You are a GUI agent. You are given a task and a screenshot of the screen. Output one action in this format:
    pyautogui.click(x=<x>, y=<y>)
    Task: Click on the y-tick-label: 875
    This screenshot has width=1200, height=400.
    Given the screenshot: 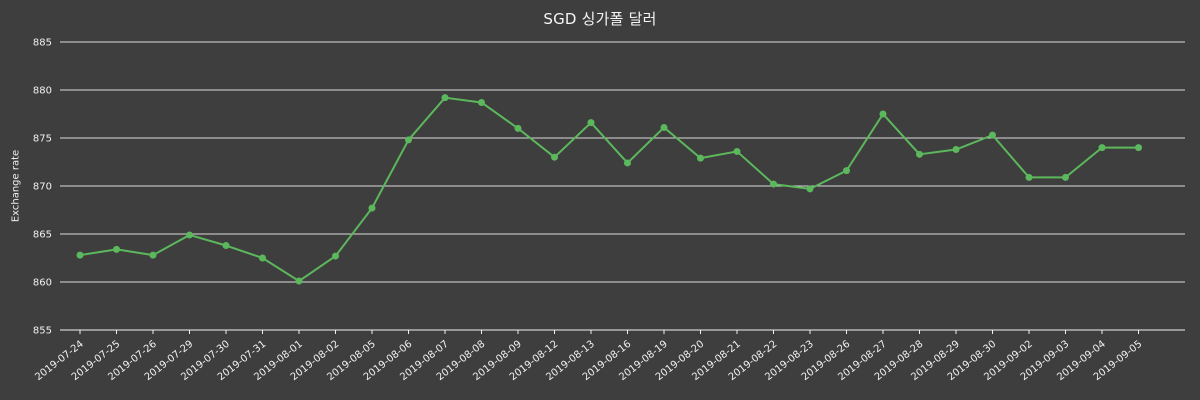 What is the action you would take?
    pyautogui.click(x=42, y=139)
    